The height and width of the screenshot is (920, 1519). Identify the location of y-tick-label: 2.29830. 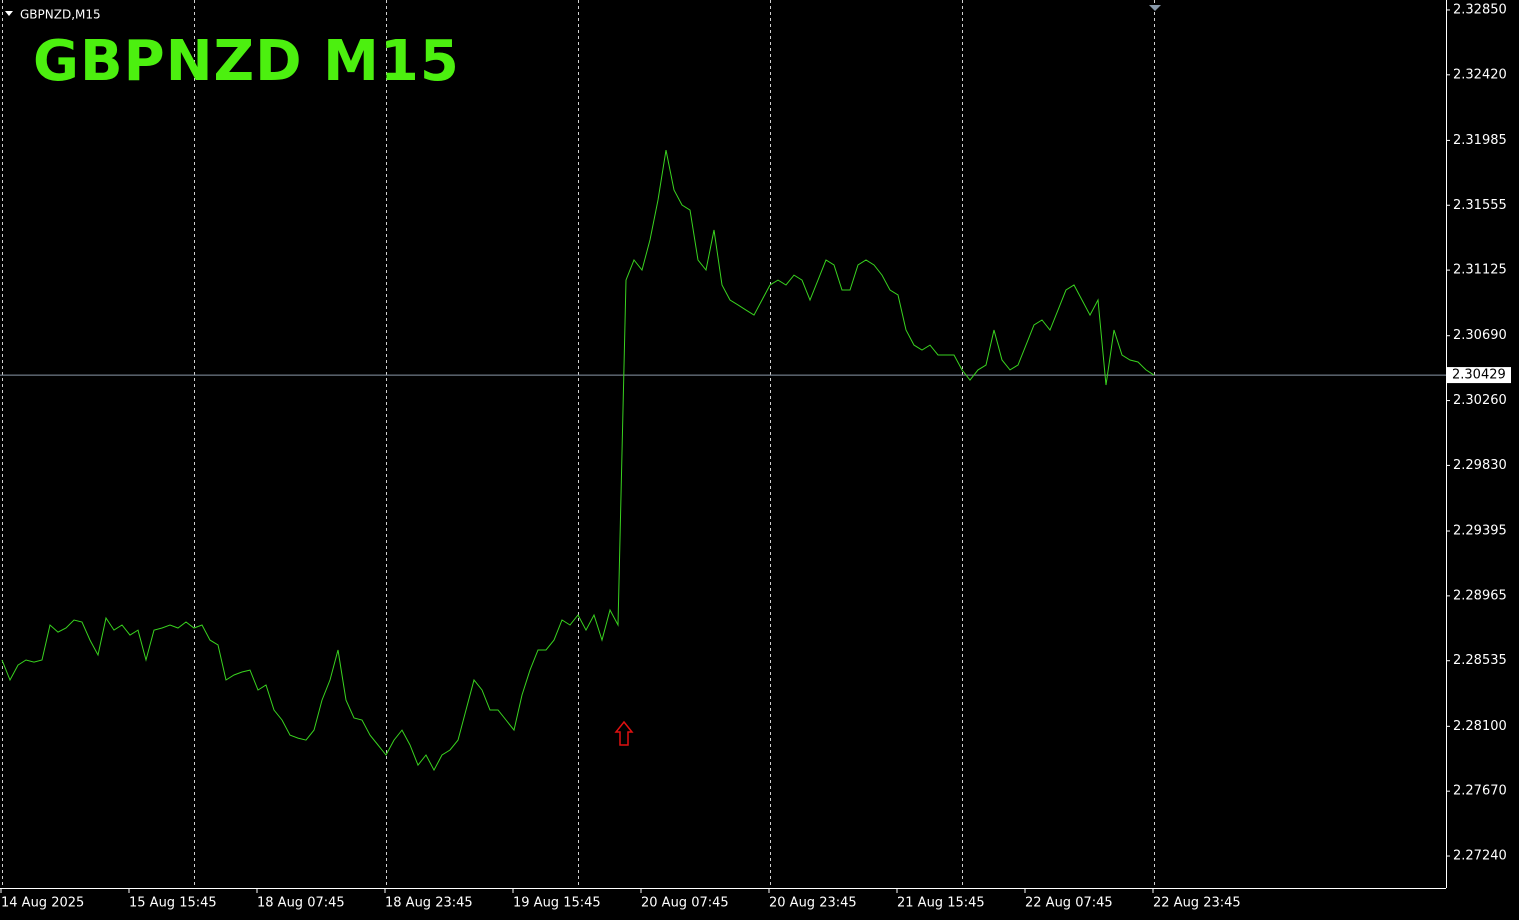
(1480, 465).